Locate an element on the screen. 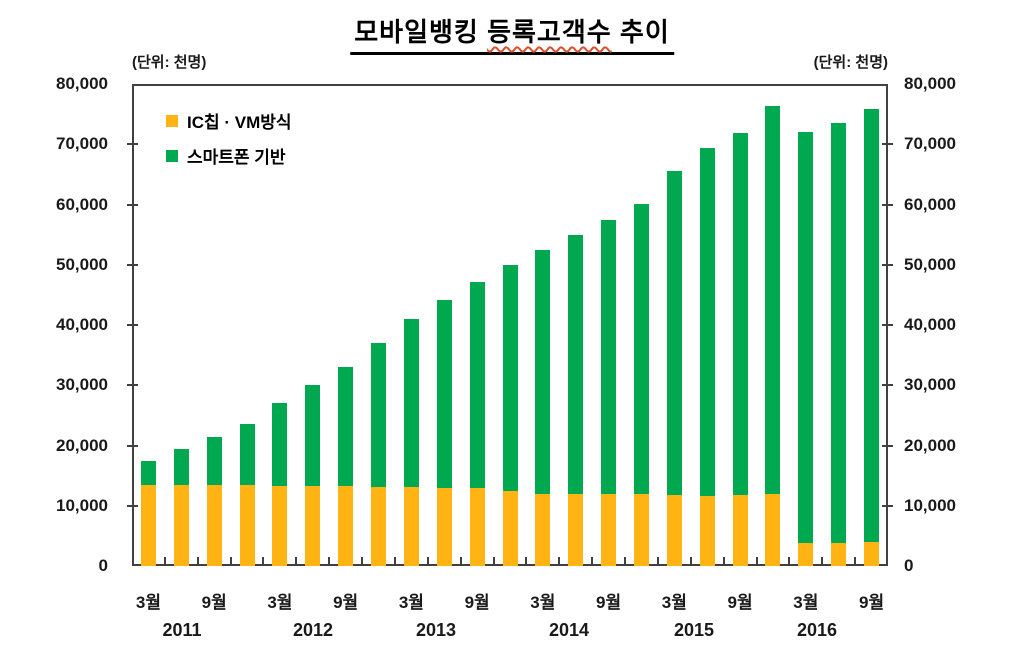  bar-2014-09-ic-vm is located at coordinates (609, 530).